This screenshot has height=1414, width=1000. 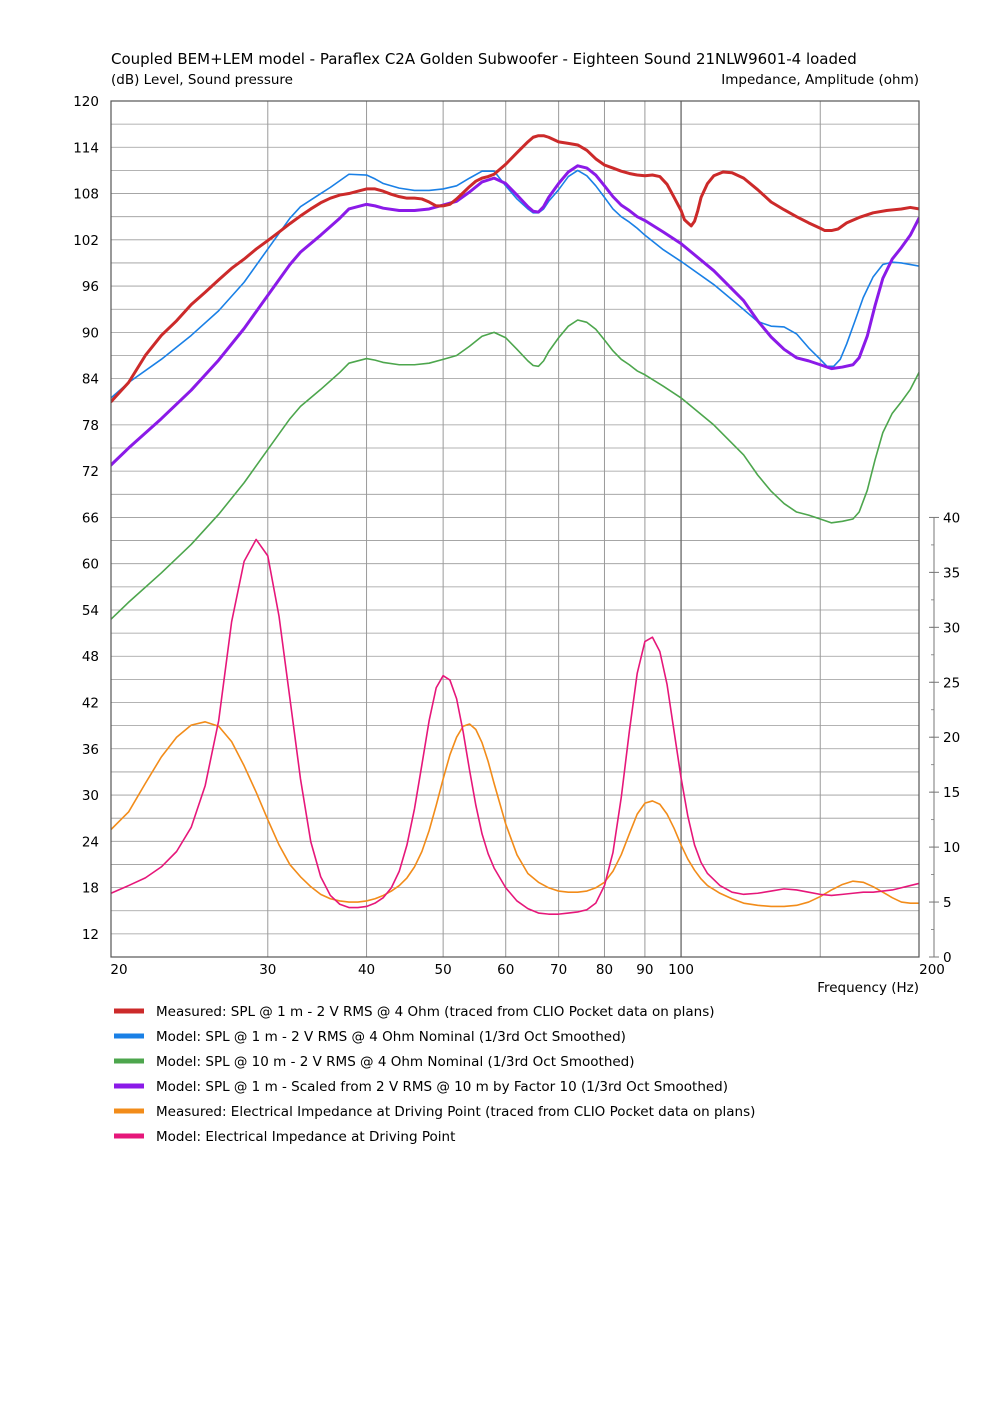 I want to click on y2-tick-label: 40, so click(x=951, y=518).